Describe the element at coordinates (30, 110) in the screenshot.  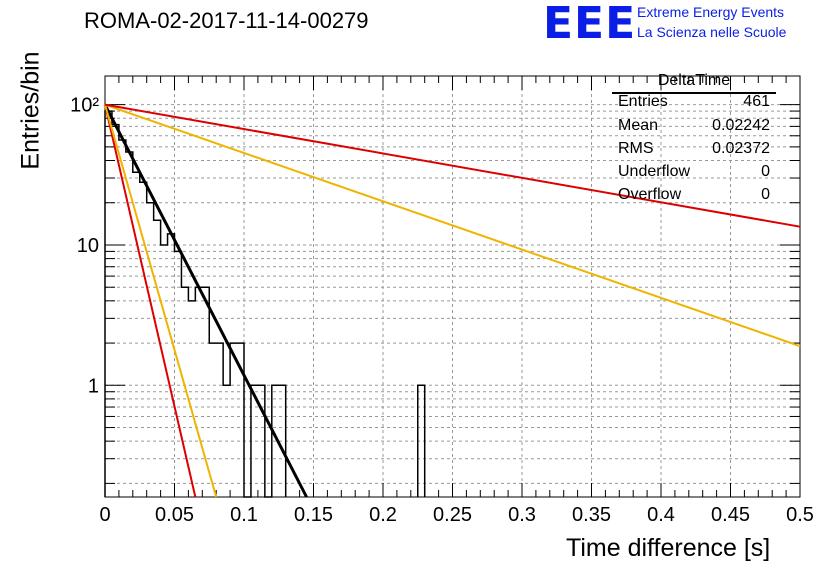
I see `y-axis-label: Entries/bin` at that location.